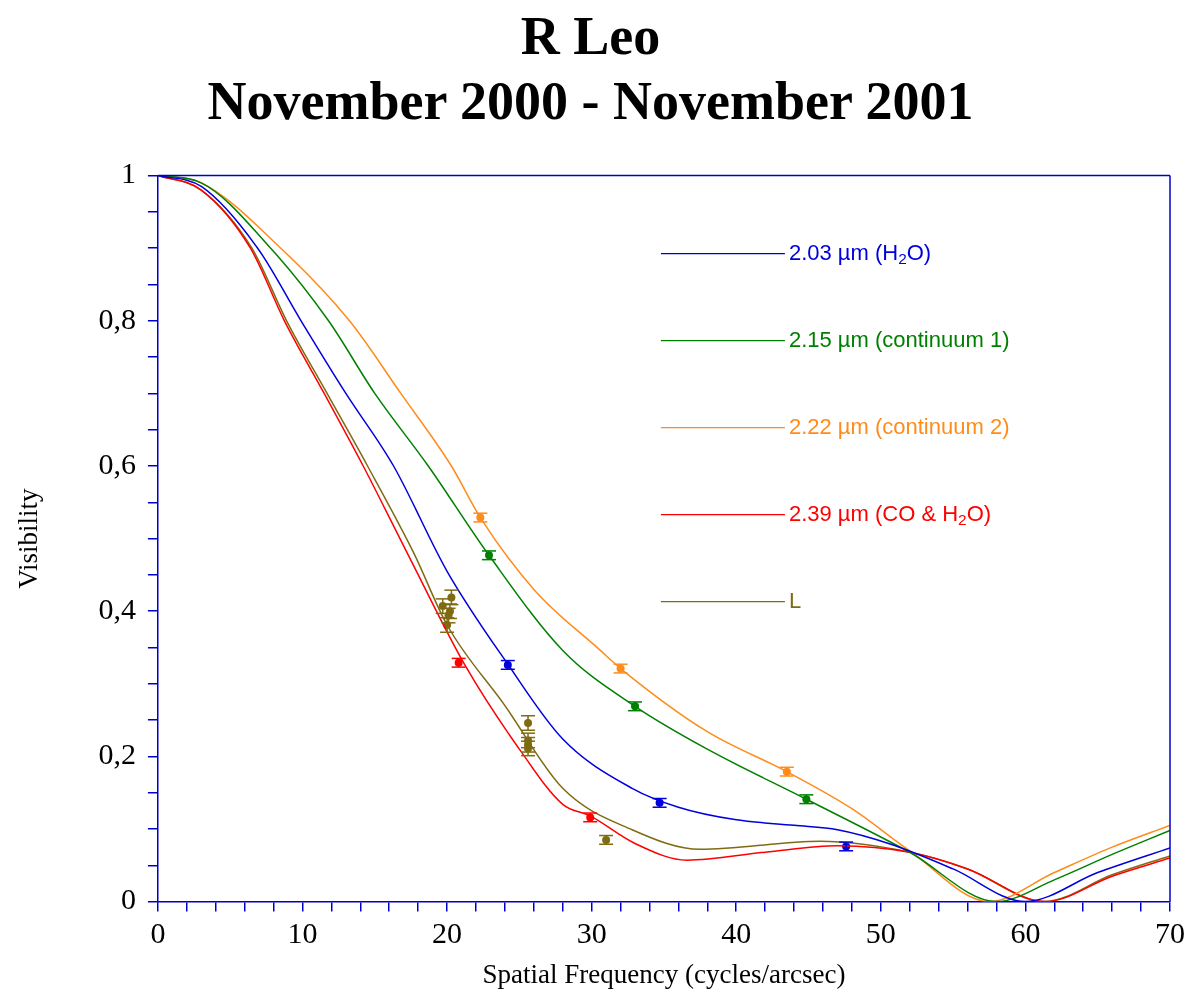 The width and height of the screenshot is (1191, 1001). What do you see at coordinates (117, 754) in the screenshot?
I see `y-tick-label: 0,2` at bounding box center [117, 754].